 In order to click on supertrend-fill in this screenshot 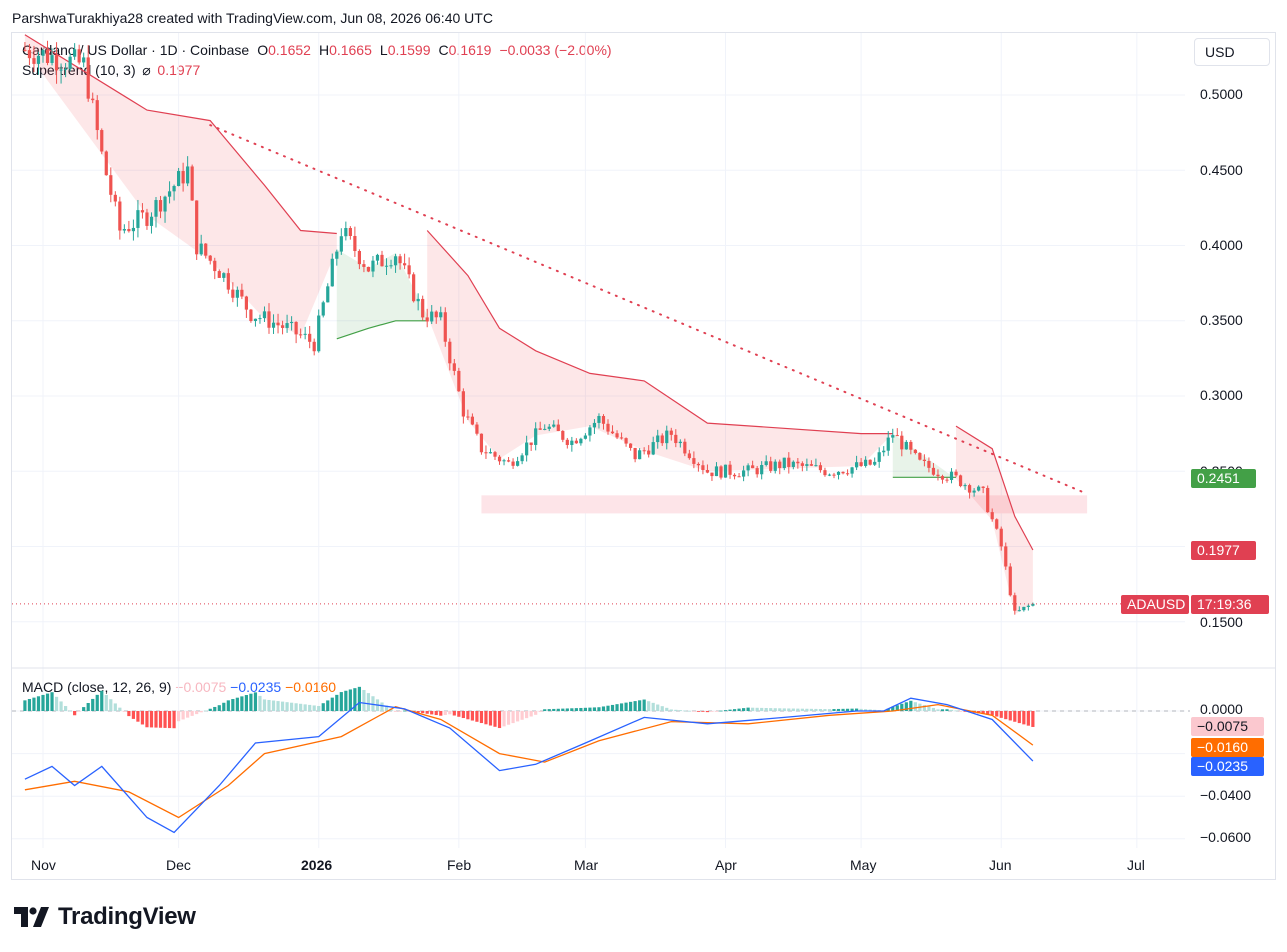, I will do `click(180, 185)`.